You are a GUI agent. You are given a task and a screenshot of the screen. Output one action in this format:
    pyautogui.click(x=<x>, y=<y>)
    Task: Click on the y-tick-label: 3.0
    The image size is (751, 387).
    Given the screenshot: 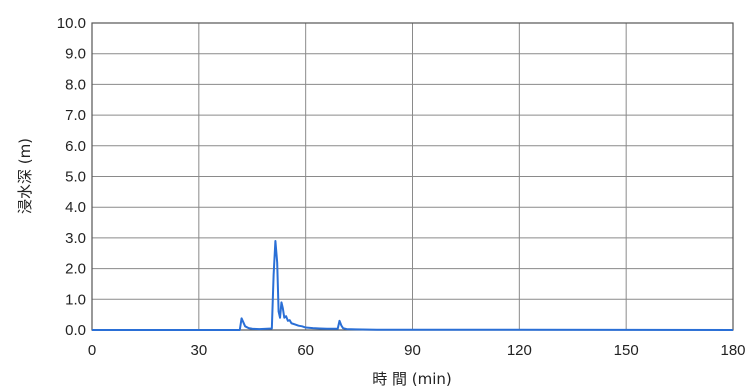 What is the action you would take?
    pyautogui.click(x=75, y=238)
    